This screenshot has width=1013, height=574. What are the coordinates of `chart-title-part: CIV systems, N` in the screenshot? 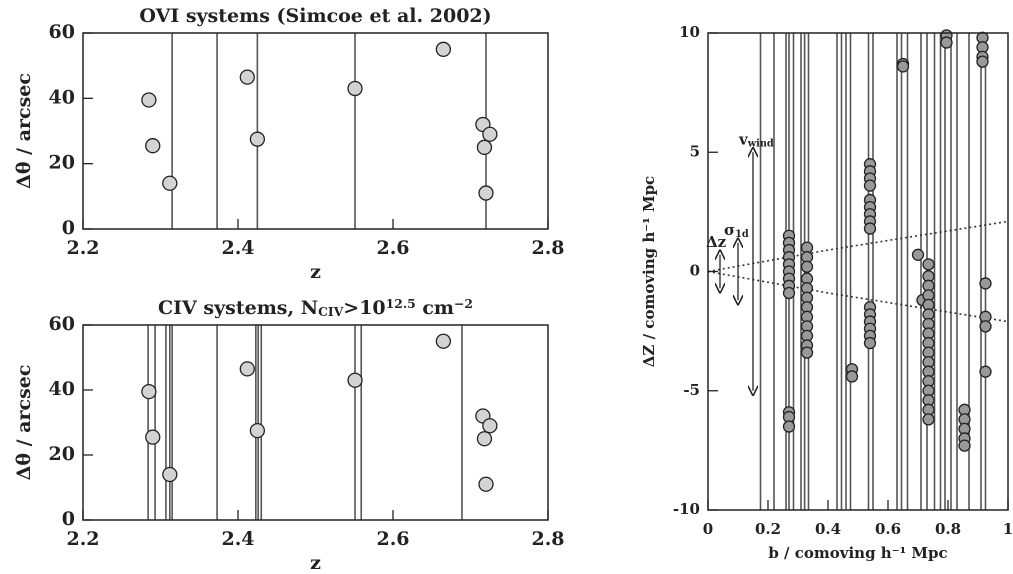 It's located at (238, 308).